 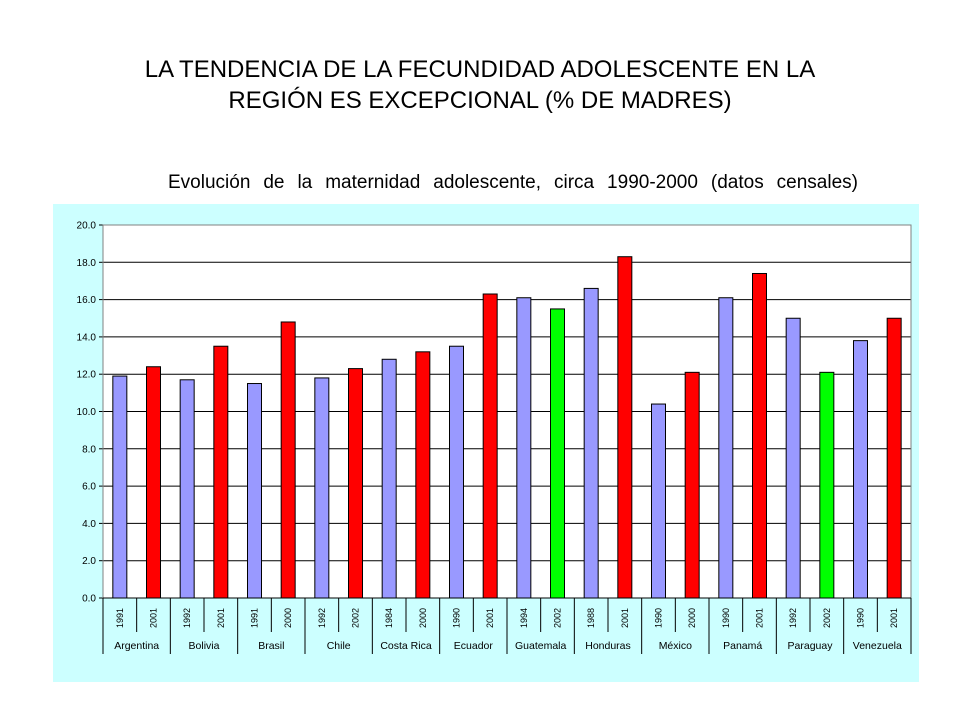 What do you see at coordinates (254, 491) in the screenshot?
I see `bar-brasil-1991` at bounding box center [254, 491].